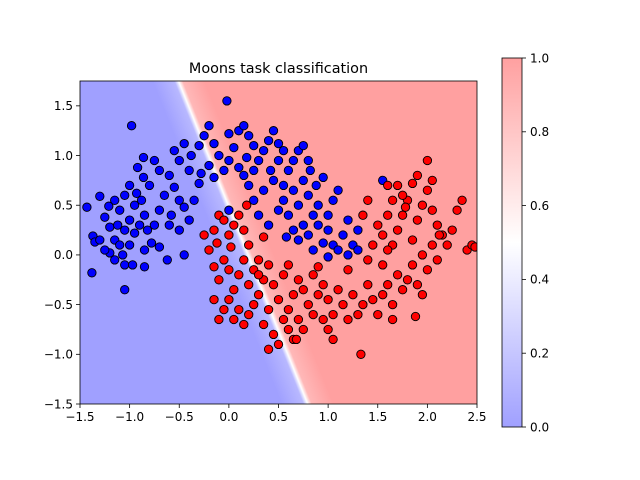 This screenshot has width=640, height=480. I want to click on x-tick-label: −0.5, so click(179, 417).